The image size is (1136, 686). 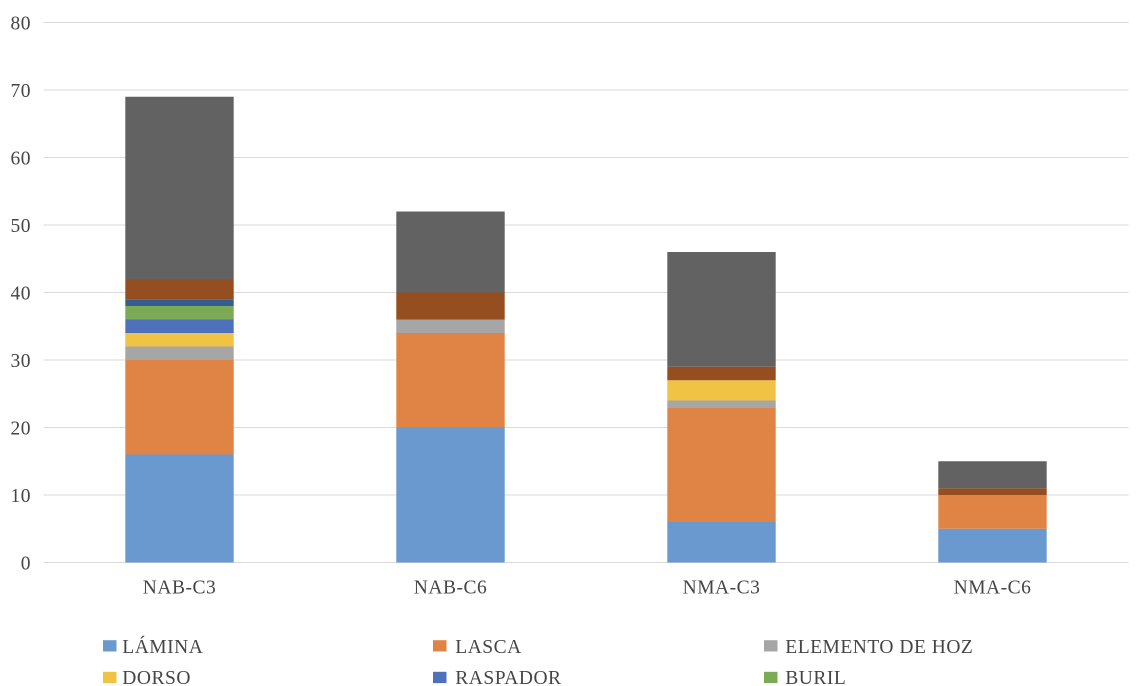 I want to click on svg-text: DORSO, so click(x=156, y=677).